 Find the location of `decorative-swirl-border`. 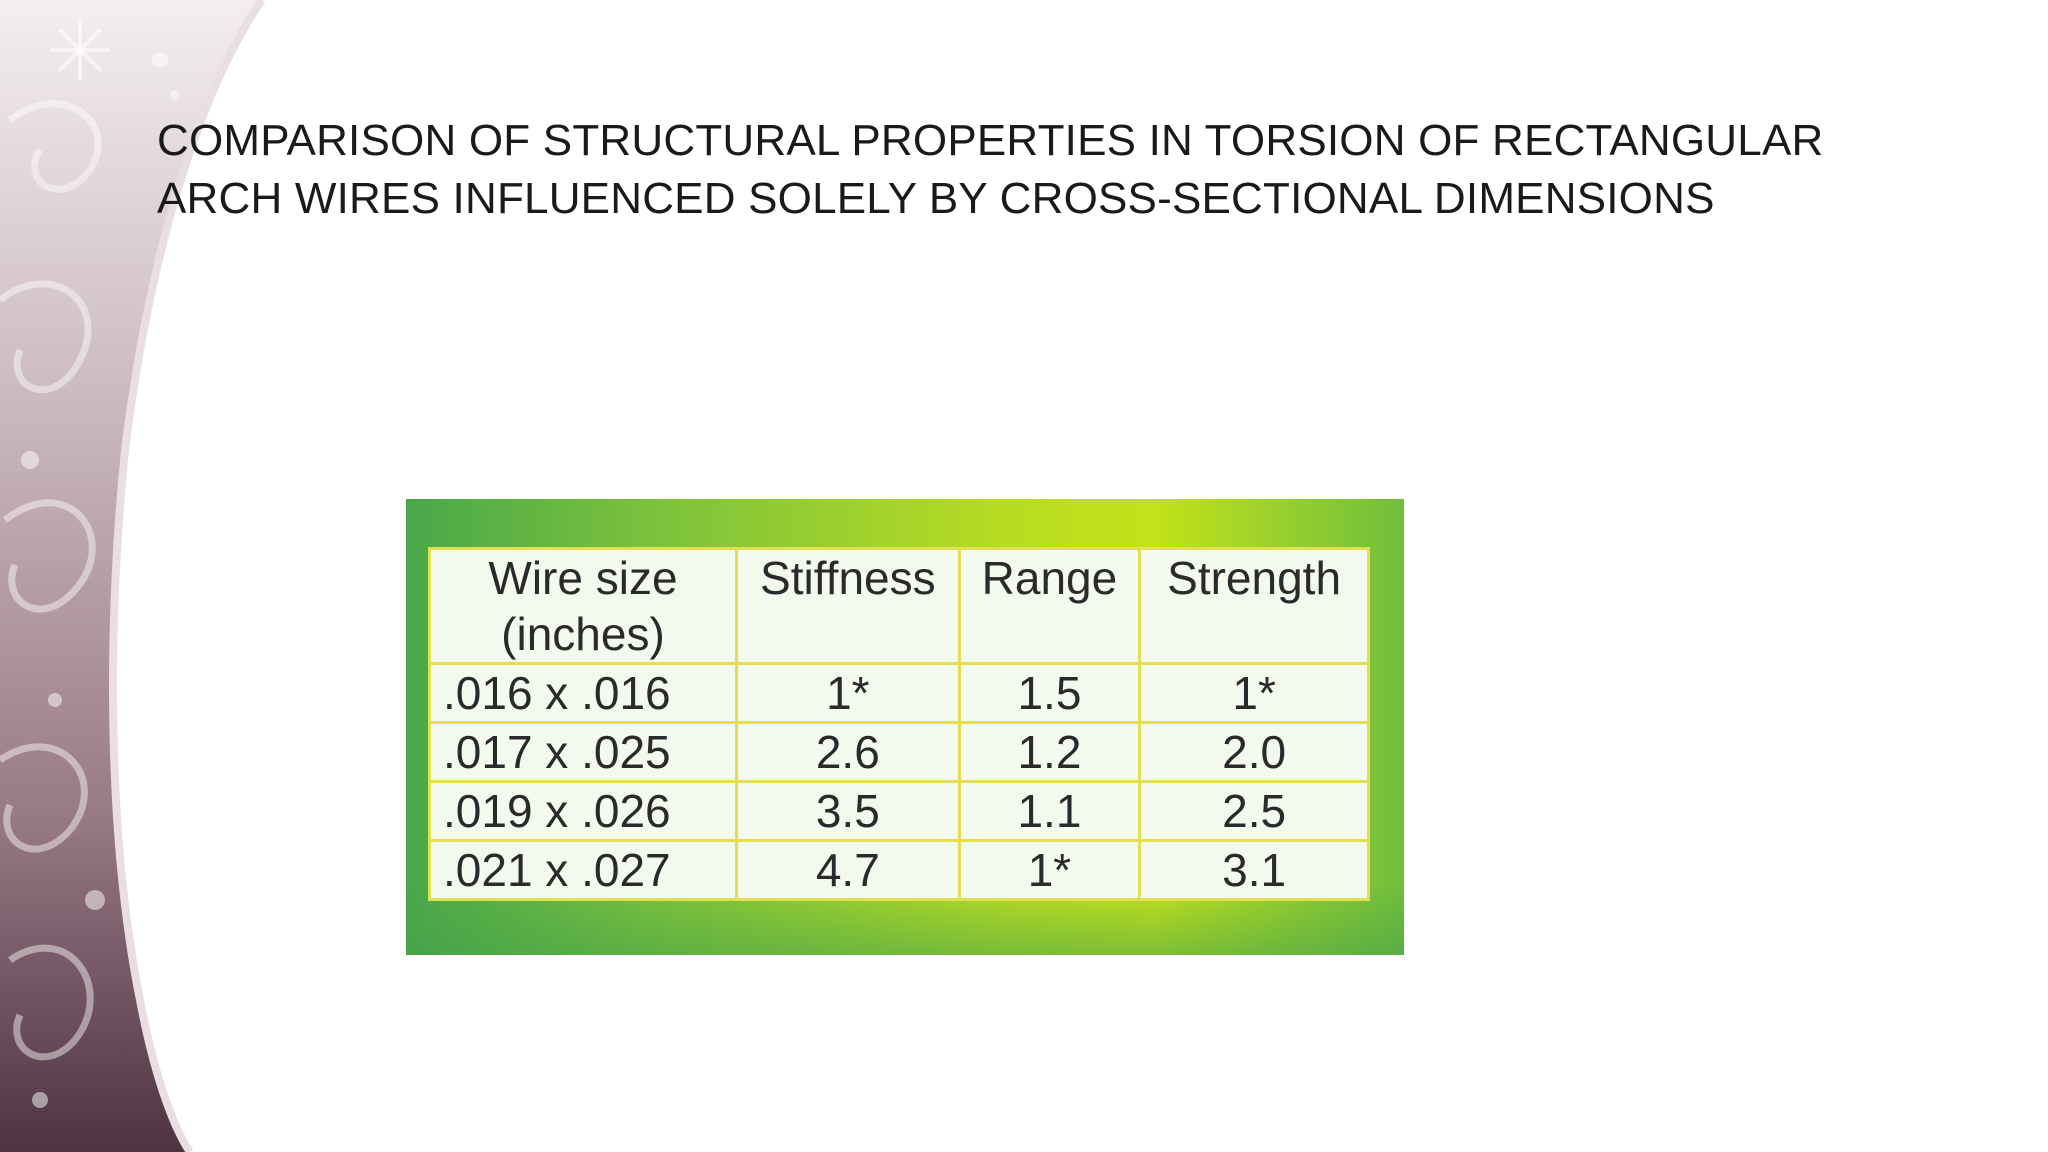

decorative-swirl-border is located at coordinates (133, 576).